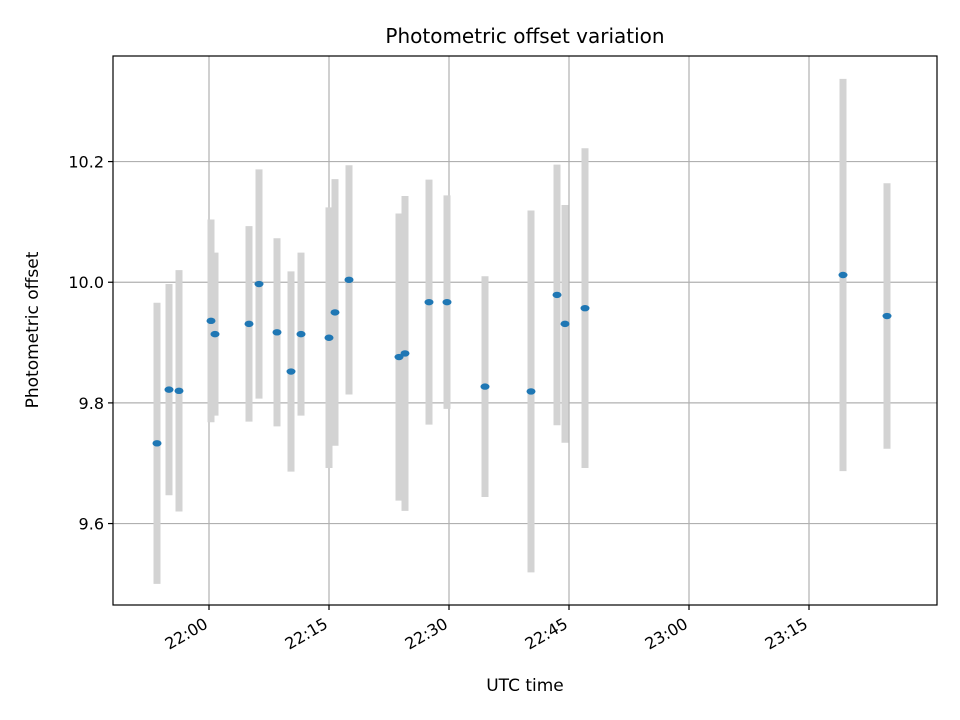 The width and height of the screenshot is (960, 720). What do you see at coordinates (91, 524) in the screenshot?
I see `y-tick-label: 9.6` at bounding box center [91, 524].